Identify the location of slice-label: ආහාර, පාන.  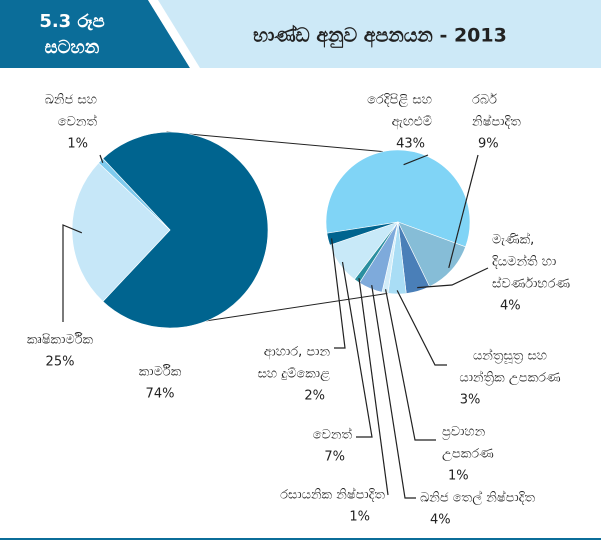
(297, 352).